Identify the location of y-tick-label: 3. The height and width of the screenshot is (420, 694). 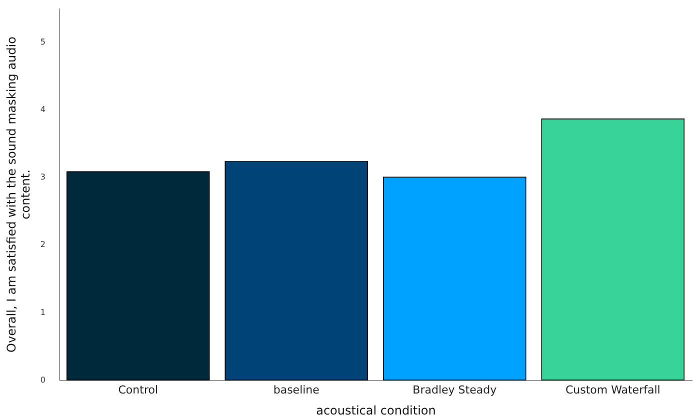
(43, 177).